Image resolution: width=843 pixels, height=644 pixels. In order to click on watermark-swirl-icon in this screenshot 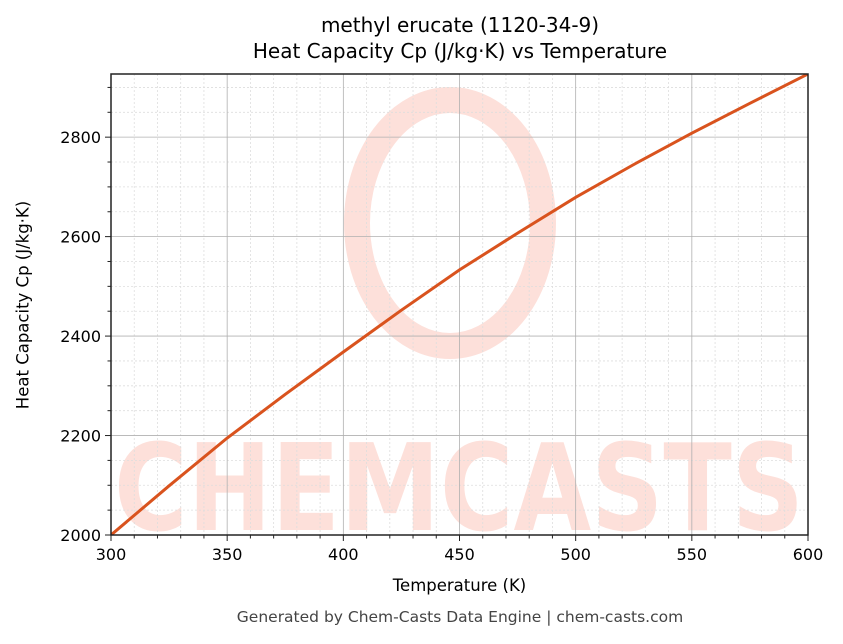, I will do `click(450, 223)`.